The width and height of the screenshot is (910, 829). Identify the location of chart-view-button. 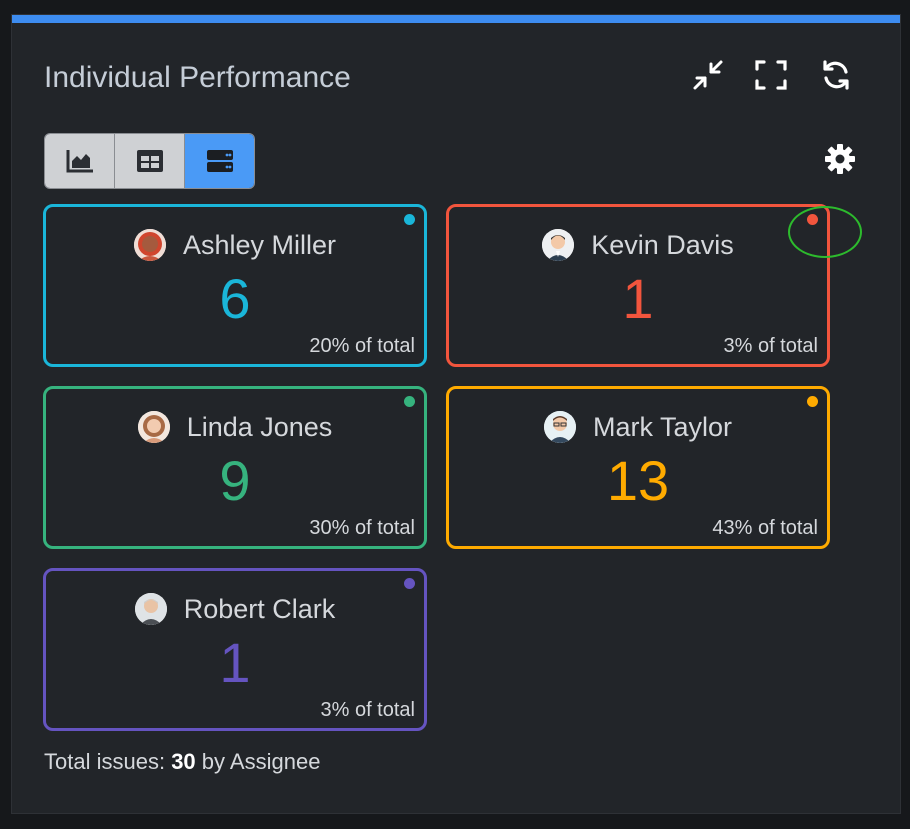
(80, 161).